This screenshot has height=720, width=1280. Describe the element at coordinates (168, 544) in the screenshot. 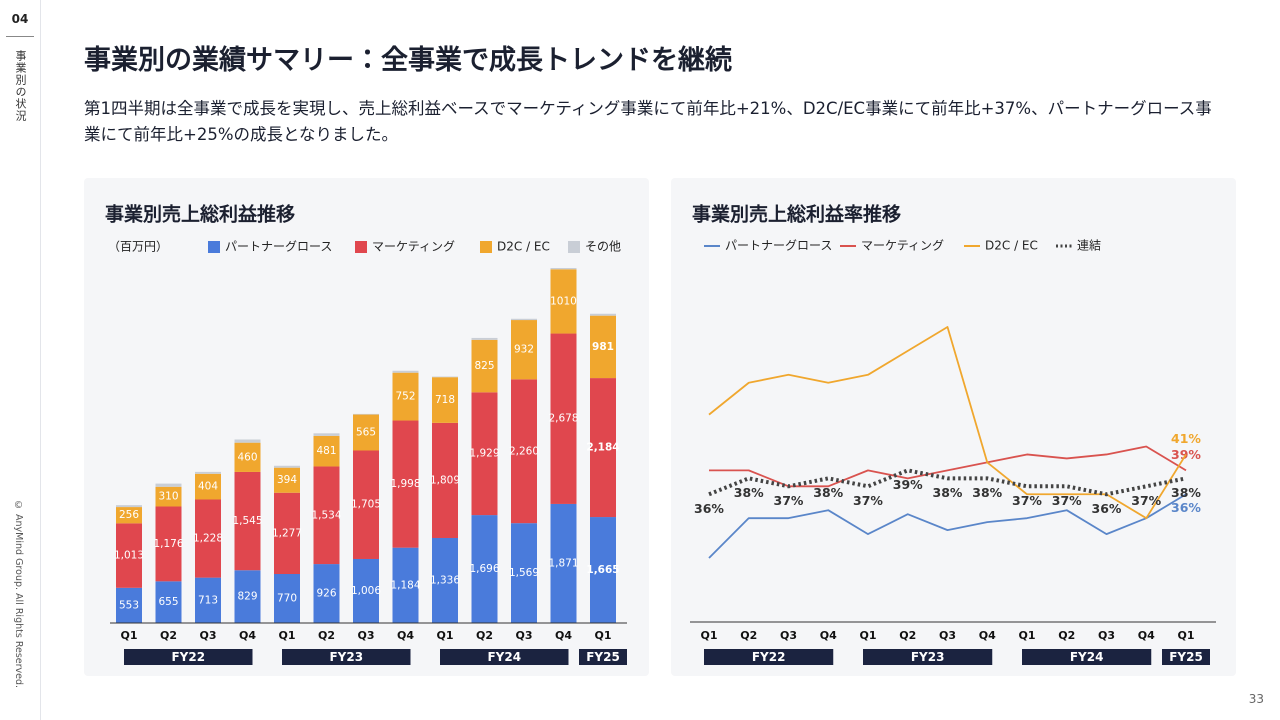

I see `data-label: 1,176` at that location.